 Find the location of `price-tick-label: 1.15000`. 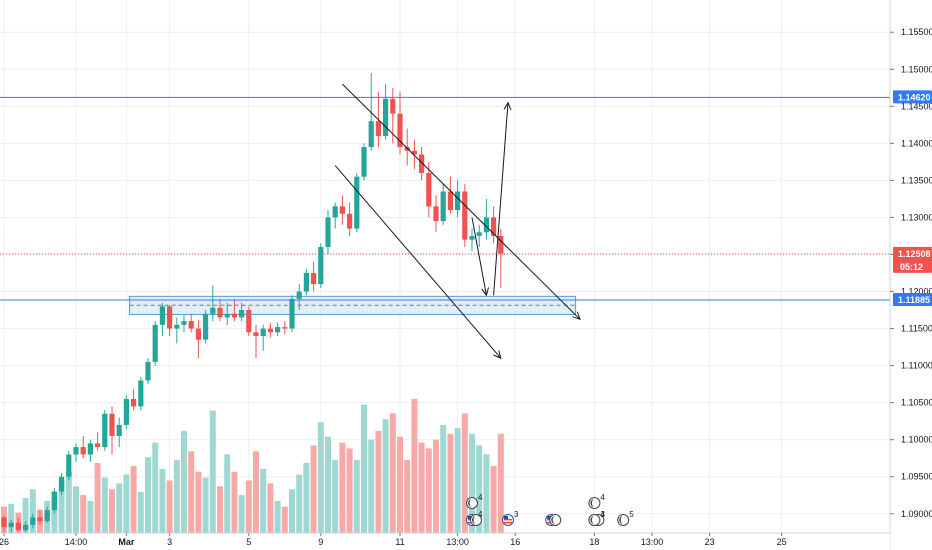

price-tick-label: 1.15000 is located at coordinates (916, 69).